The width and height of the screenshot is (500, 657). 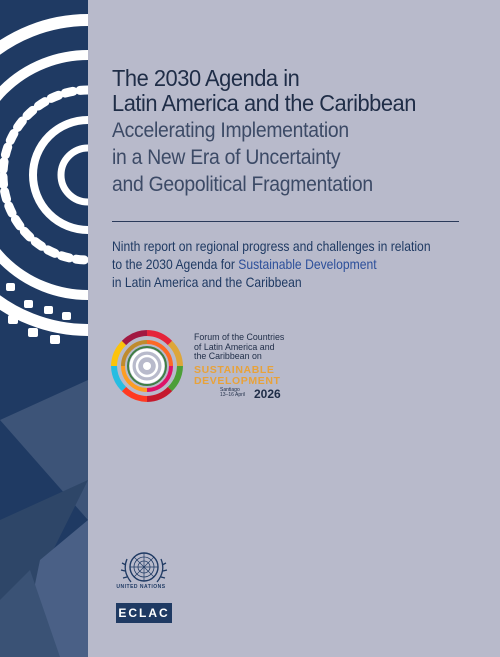 I want to click on forum-dates: 13–16 April, so click(x=233, y=395).